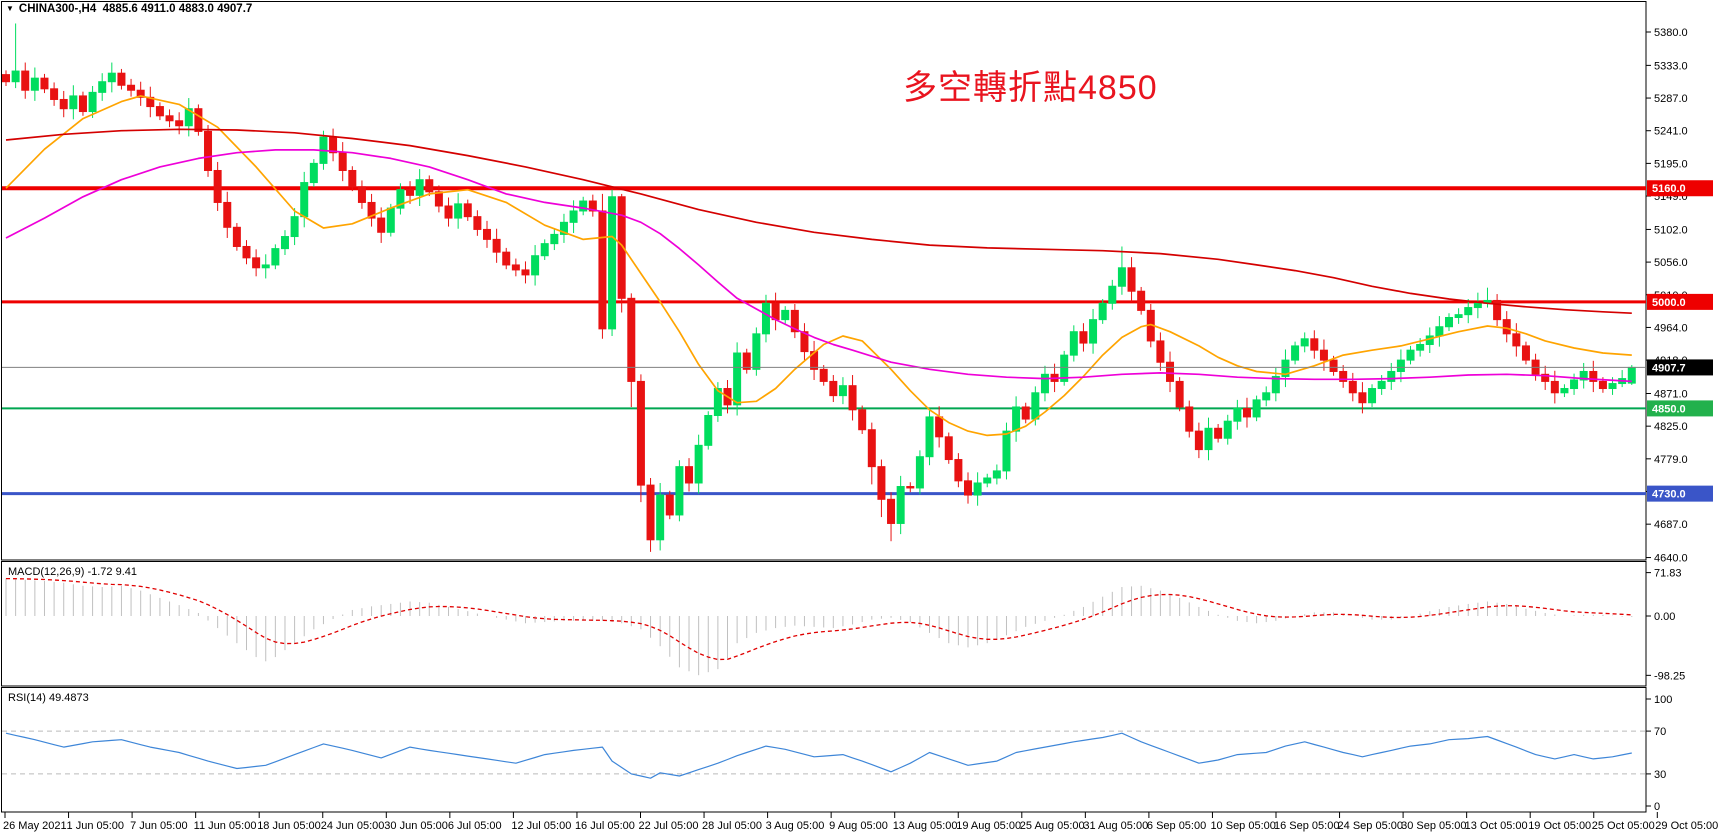 The image size is (1724, 838). Describe the element at coordinates (73, 572) in the screenshot. I see `macd-indicator-label: MACD(12,26,9) -1.72 9.41` at that location.